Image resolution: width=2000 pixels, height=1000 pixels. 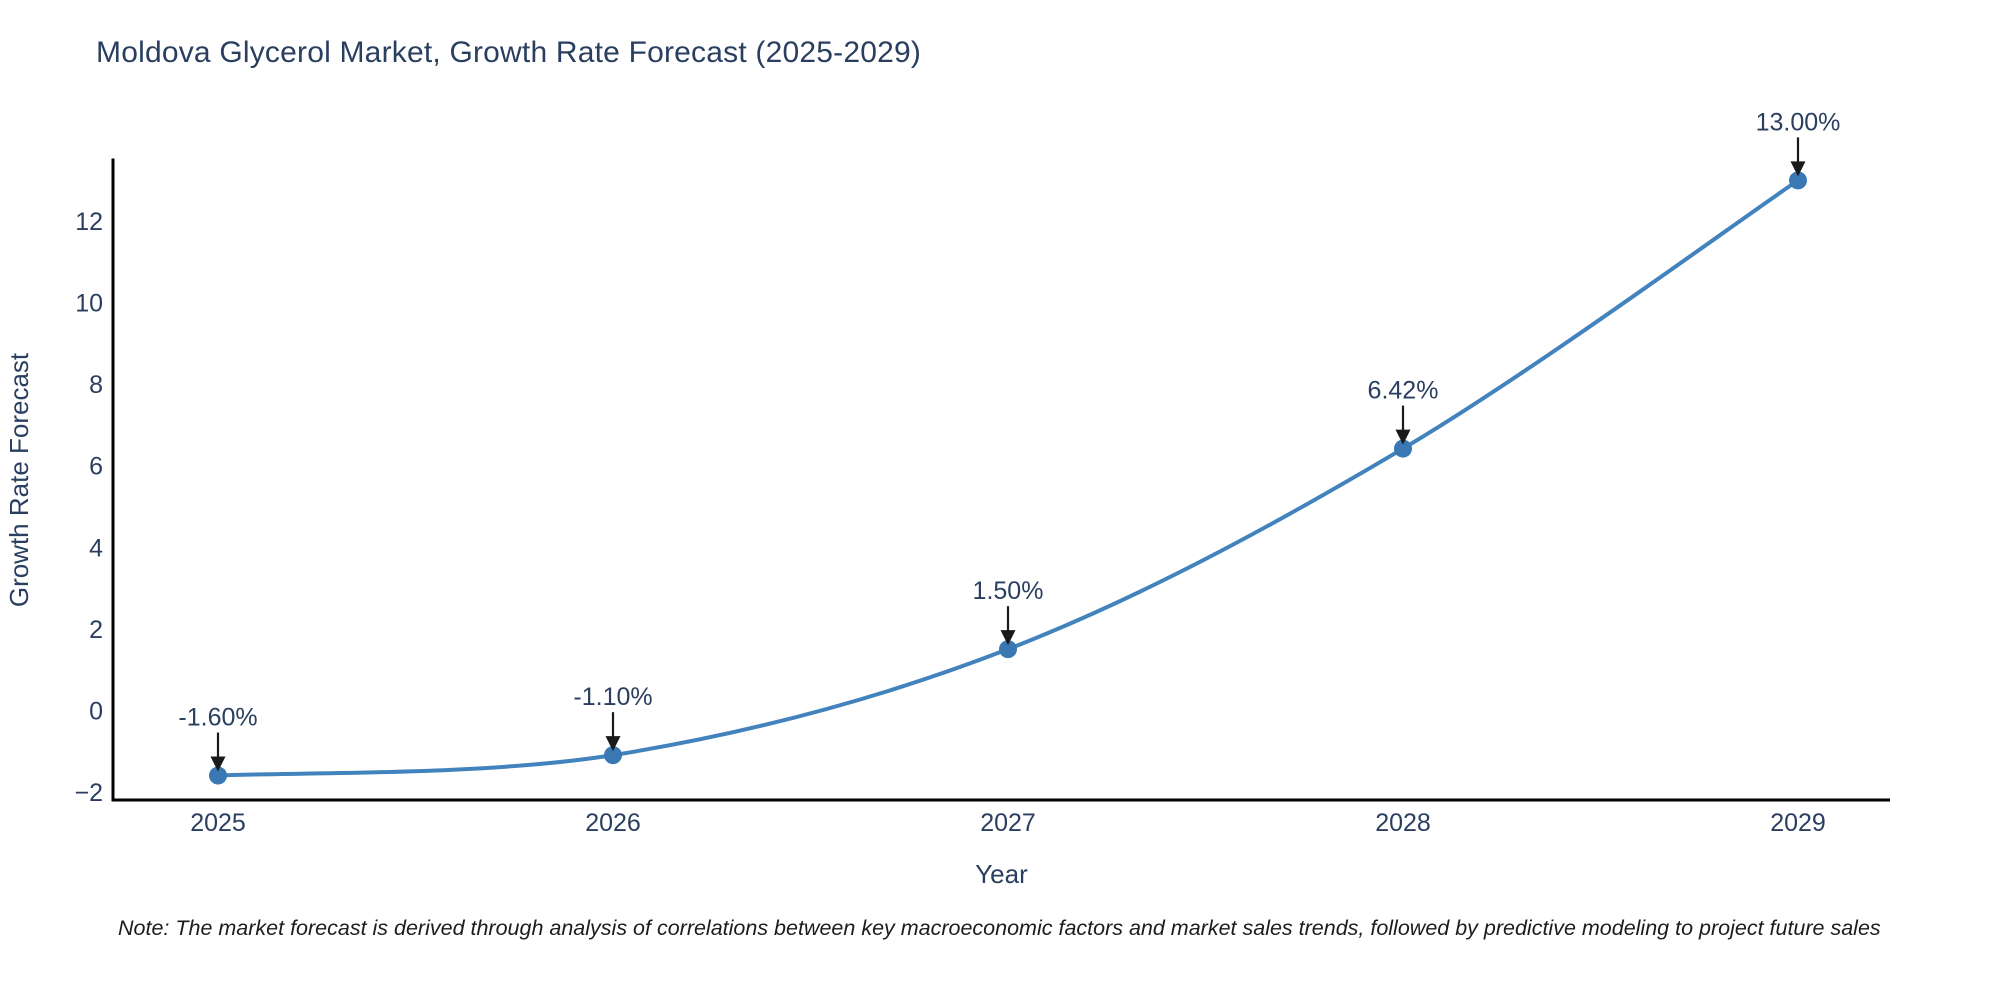 I want to click on x-axis-title: Year, so click(x=1001, y=874).